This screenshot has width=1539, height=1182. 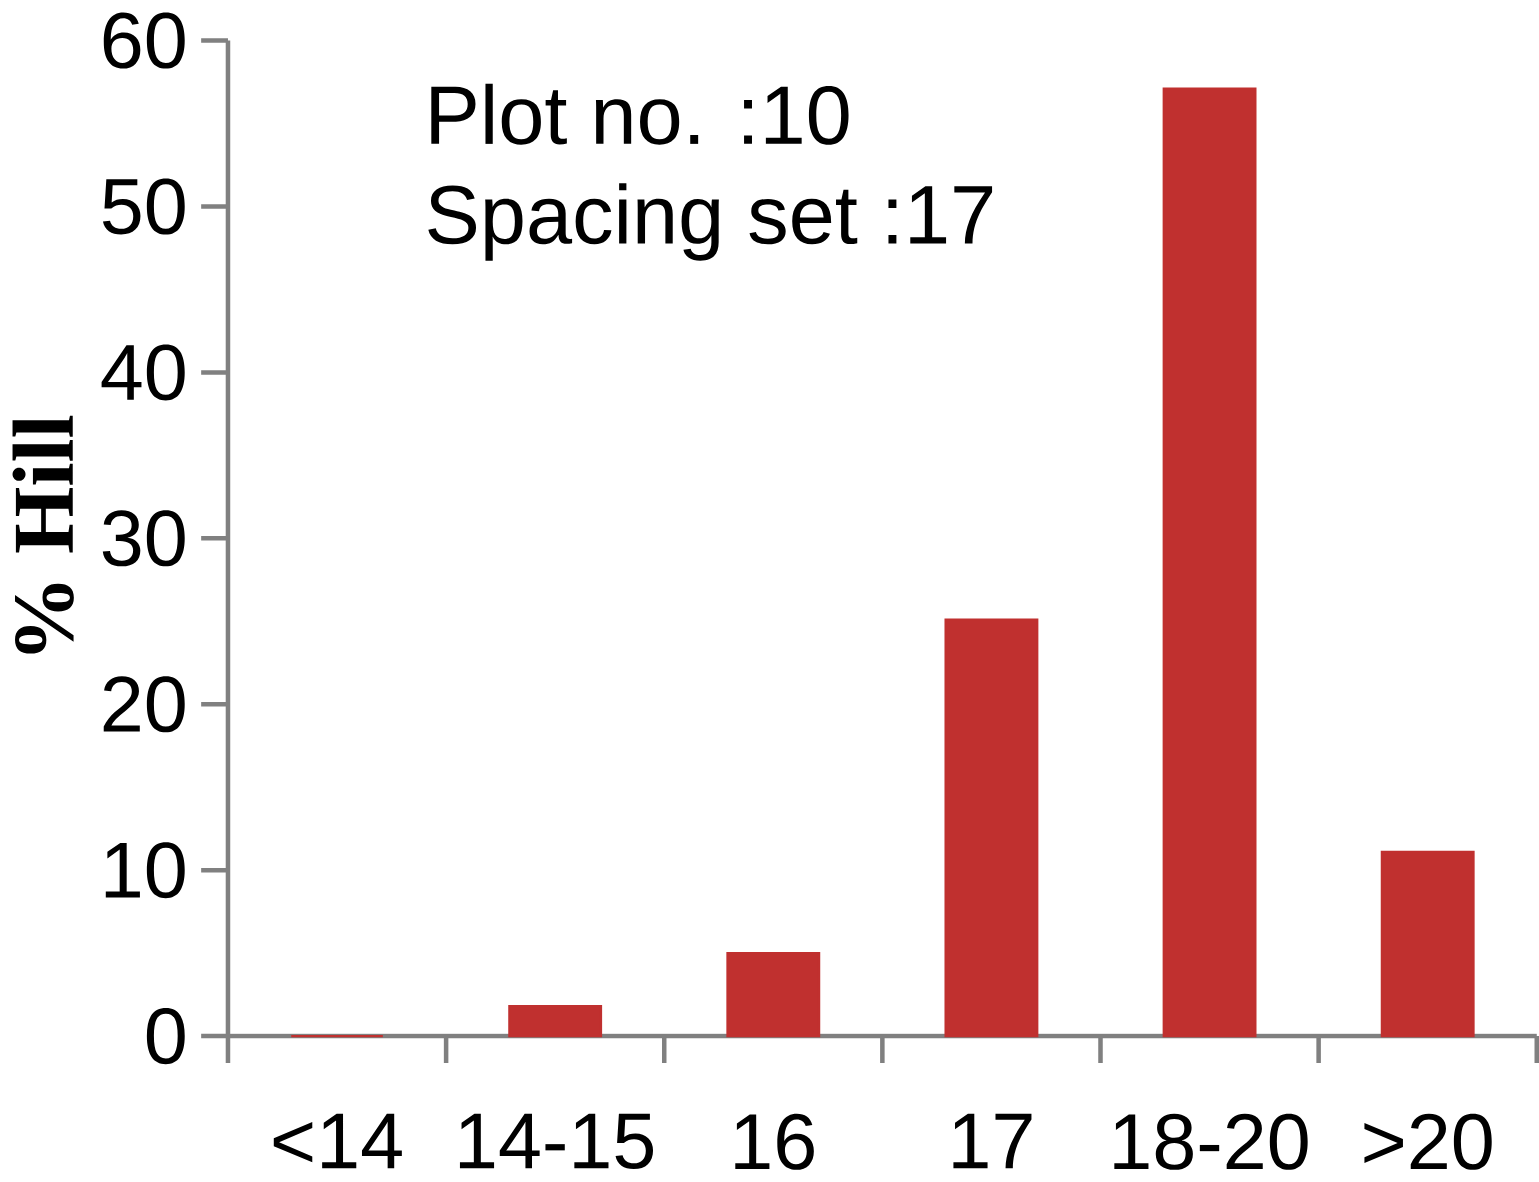 I want to click on y-axis-title: % Hill, so click(x=43, y=534).